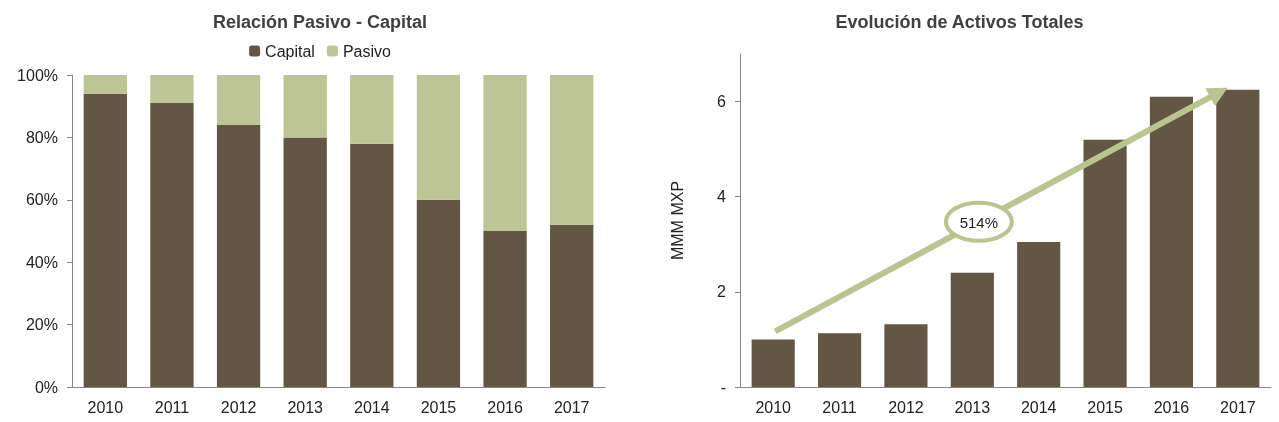 The image size is (1279, 422). I want to click on y-tick-label: 6, so click(722, 102).